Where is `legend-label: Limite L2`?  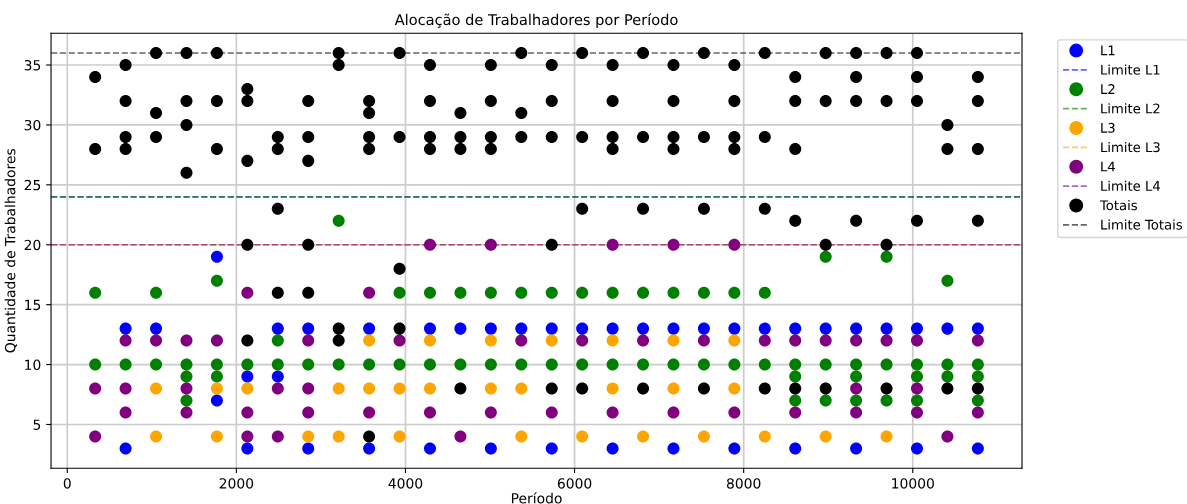 legend-label: Limite L2 is located at coordinates (1130, 108).